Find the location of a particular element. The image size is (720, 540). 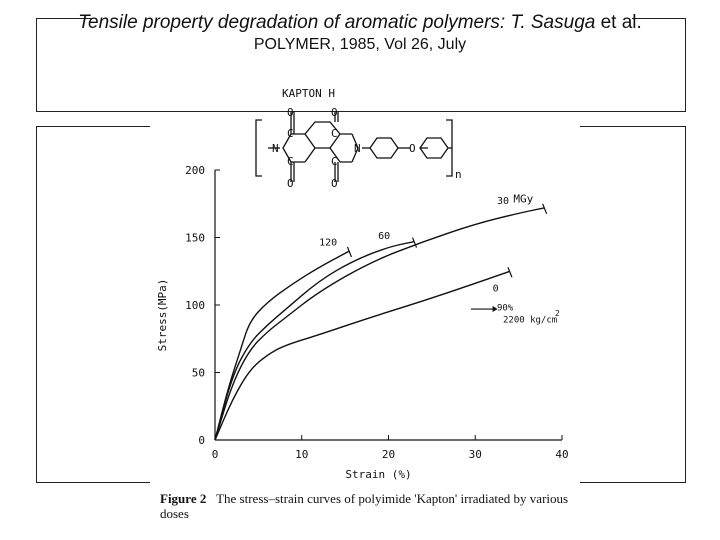

y-tick-label: 200 is located at coordinates (195, 170).